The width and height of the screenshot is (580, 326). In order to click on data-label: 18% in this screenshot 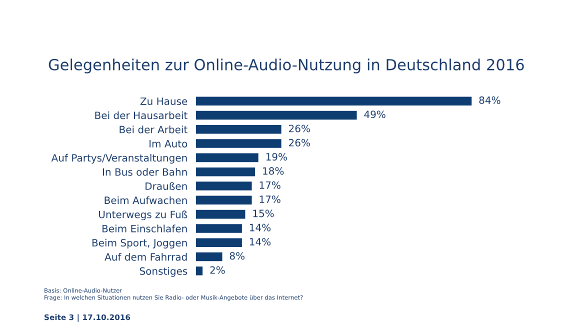, I will do `click(273, 171)`.